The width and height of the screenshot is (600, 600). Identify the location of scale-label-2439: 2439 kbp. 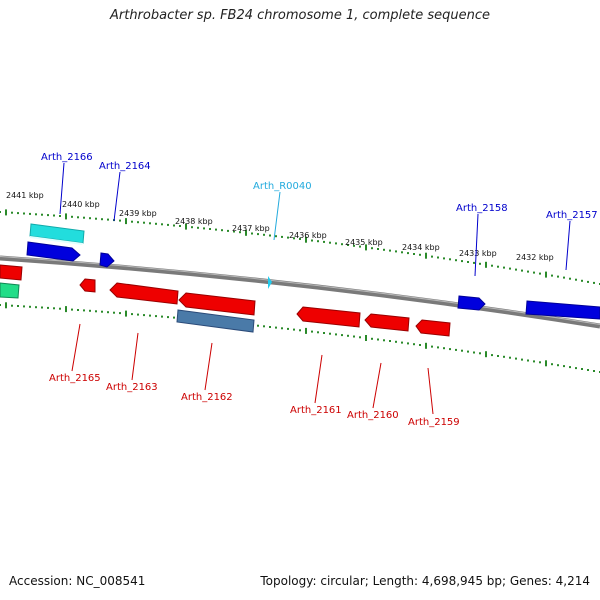
(138, 213).